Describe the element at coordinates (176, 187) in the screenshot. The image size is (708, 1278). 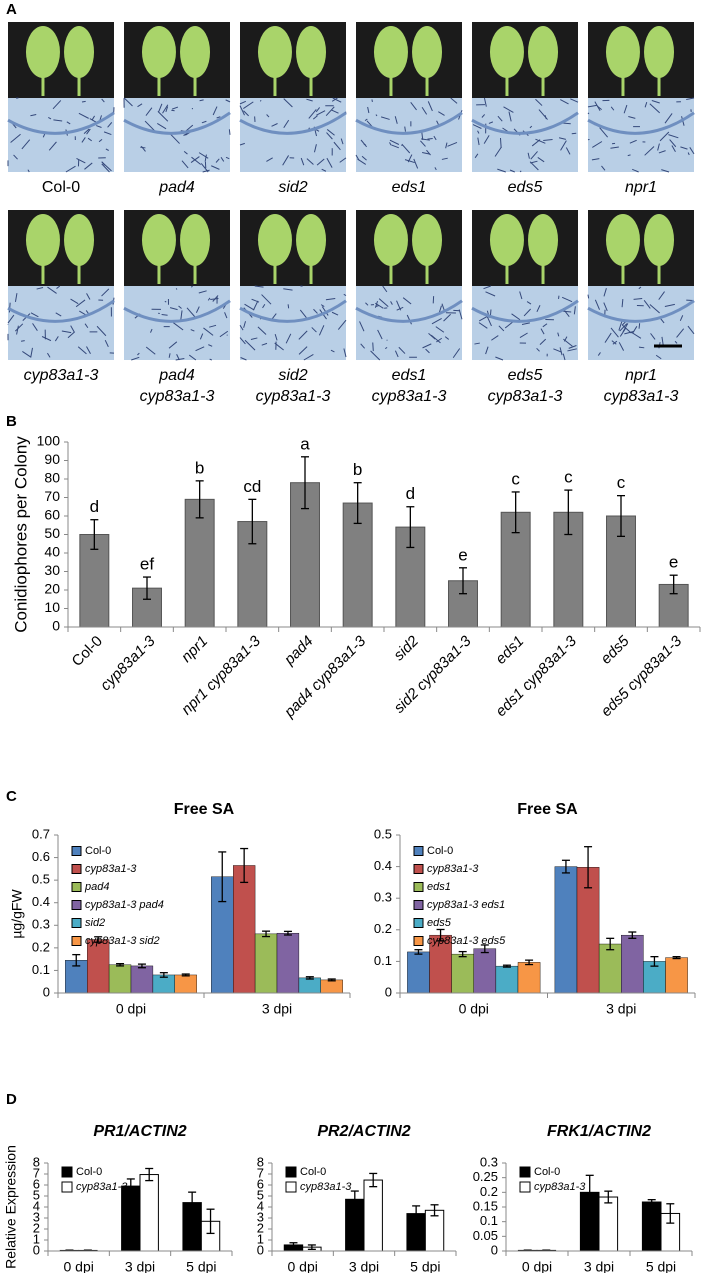
I see `genotype-label: pad4` at that location.